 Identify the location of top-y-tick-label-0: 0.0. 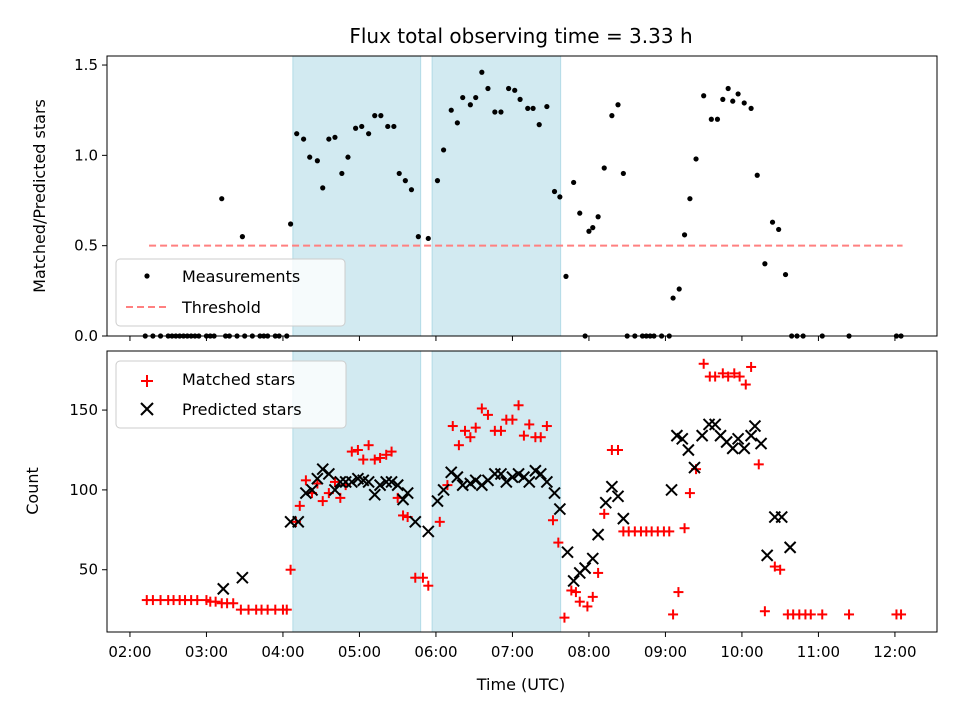
(86, 336).